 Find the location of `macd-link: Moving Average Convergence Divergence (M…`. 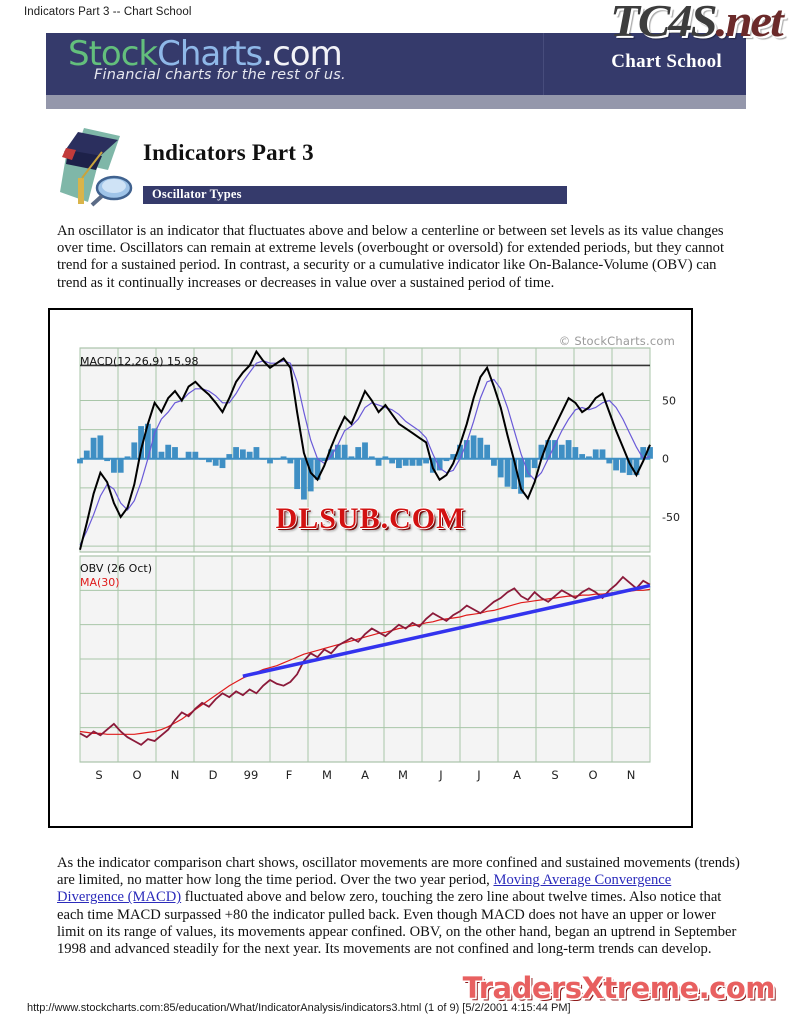

macd-link: Moving Average Convergence Divergence (M… is located at coordinates (364, 889).